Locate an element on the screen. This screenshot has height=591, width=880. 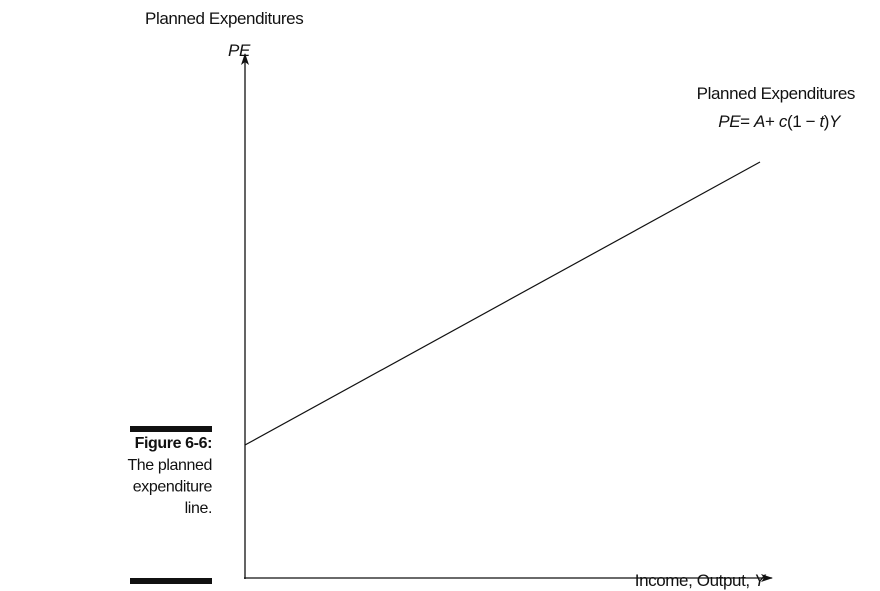
y-axis-label: Planned Expenditures is located at coordinates (224, 18).